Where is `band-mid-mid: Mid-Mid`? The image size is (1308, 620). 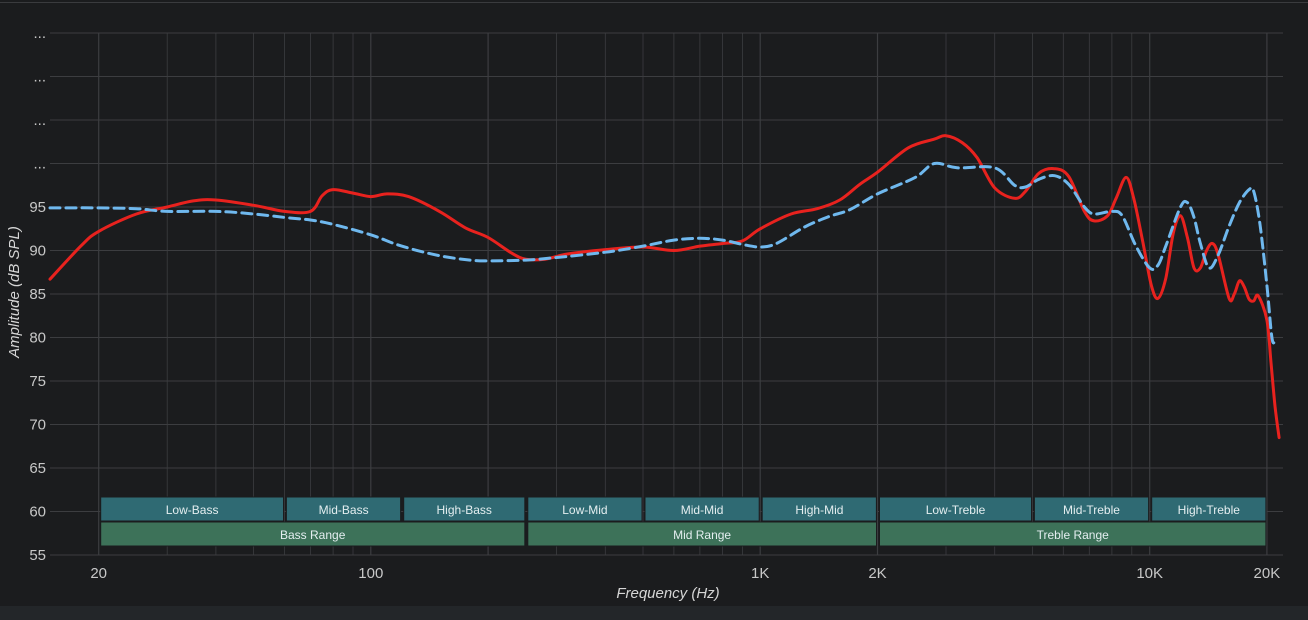
band-mid-mid: Mid-Mid is located at coordinates (702, 509).